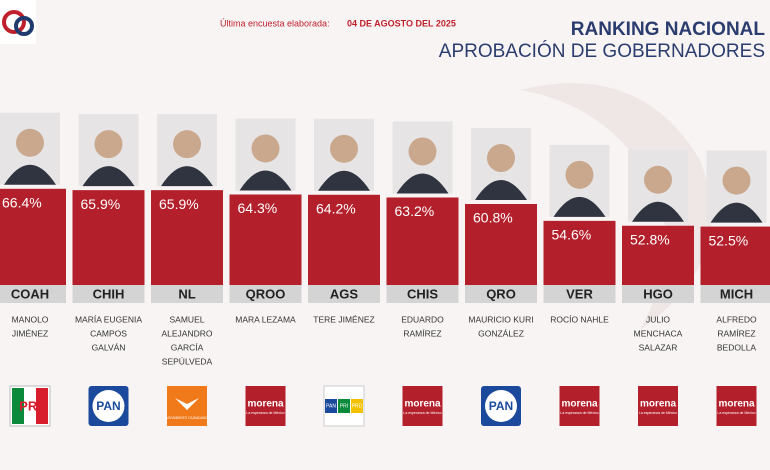 This screenshot has height=470, width=770. What do you see at coordinates (658, 319) in the screenshot?
I see `governor-name: JULIO` at bounding box center [658, 319].